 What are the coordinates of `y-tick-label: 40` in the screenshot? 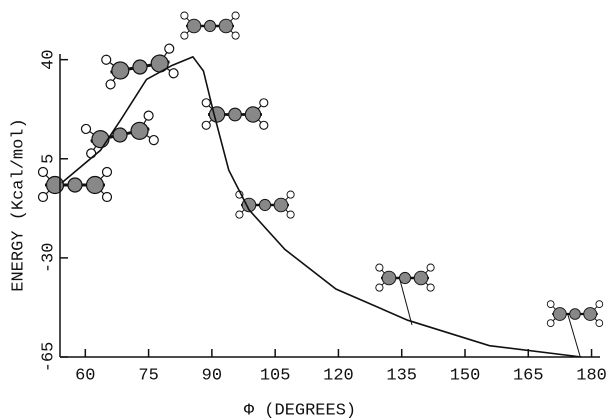 It's located at (48, 59).